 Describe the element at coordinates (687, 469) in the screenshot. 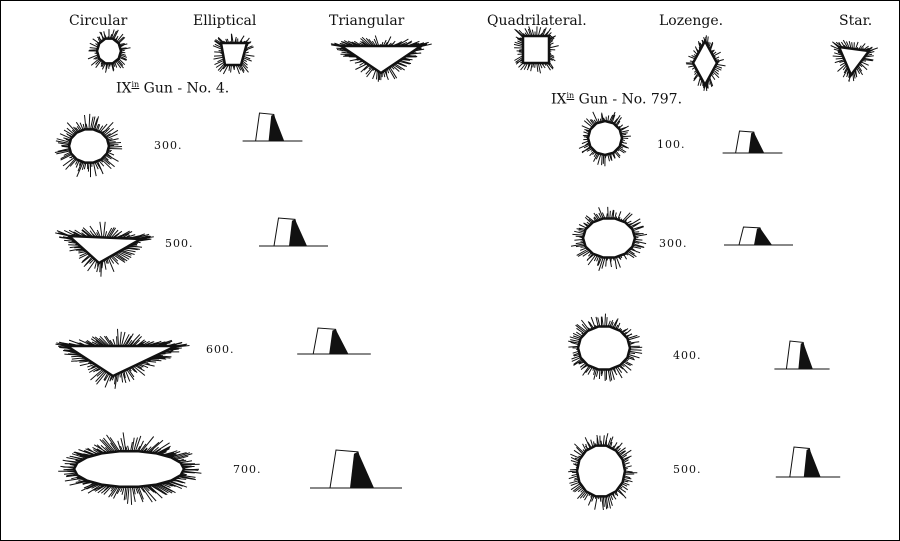

I see `right-row-label: 500.` at that location.